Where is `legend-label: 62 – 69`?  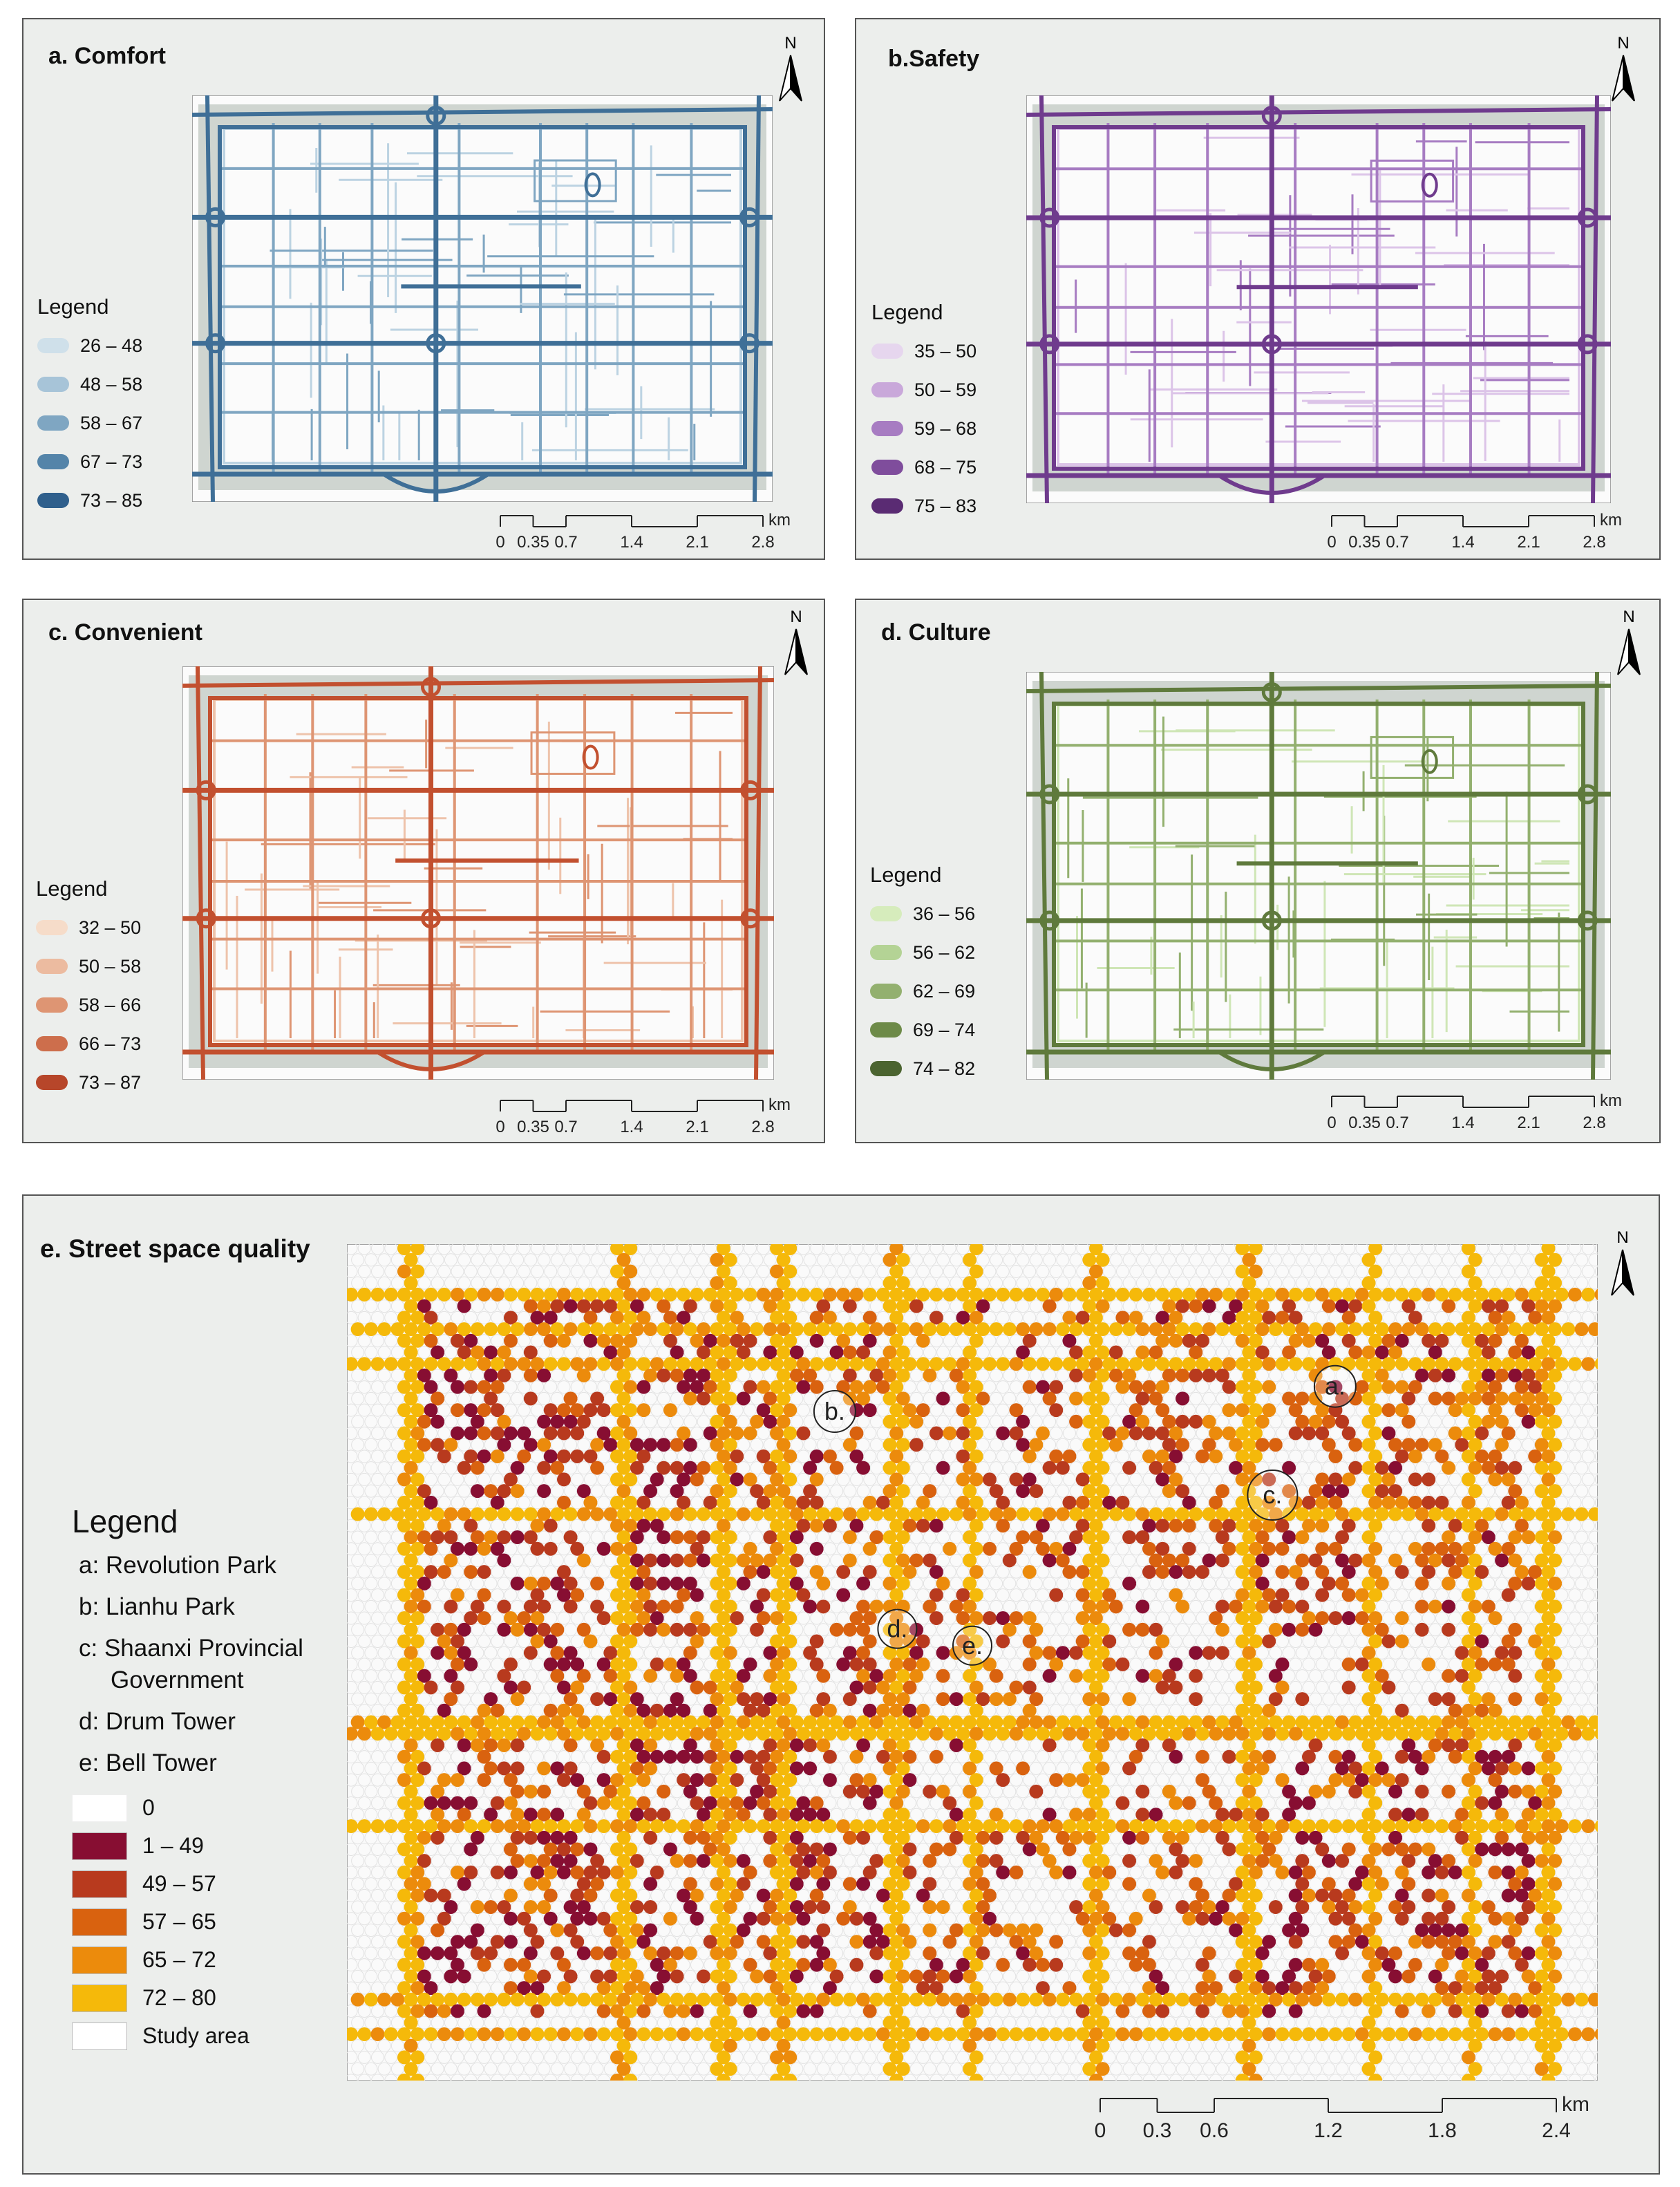
legend-label: 62 – 69 is located at coordinates (945, 991).